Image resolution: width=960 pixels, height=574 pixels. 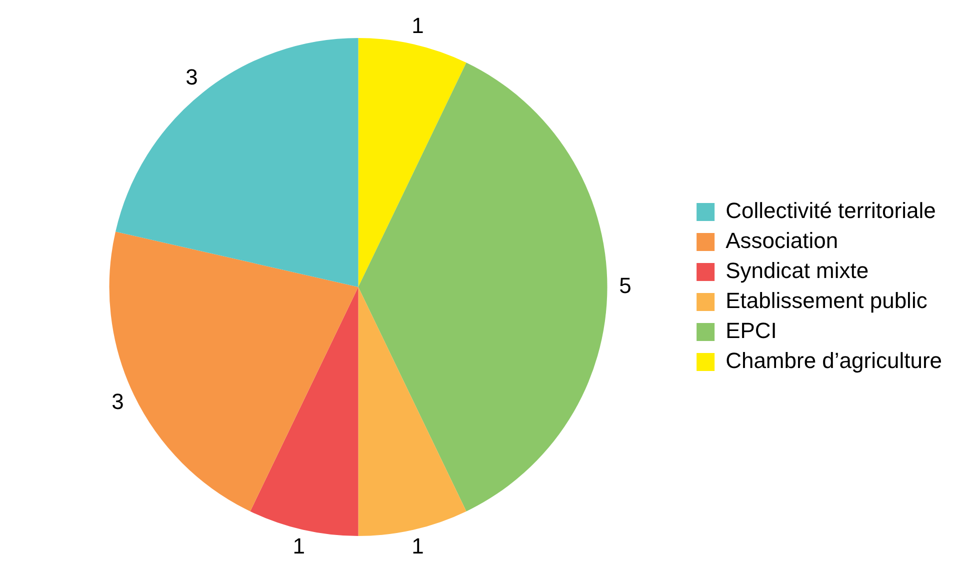 What do you see at coordinates (834, 361) in the screenshot?
I see `legend-label: Chambre d’agriculture` at bounding box center [834, 361].